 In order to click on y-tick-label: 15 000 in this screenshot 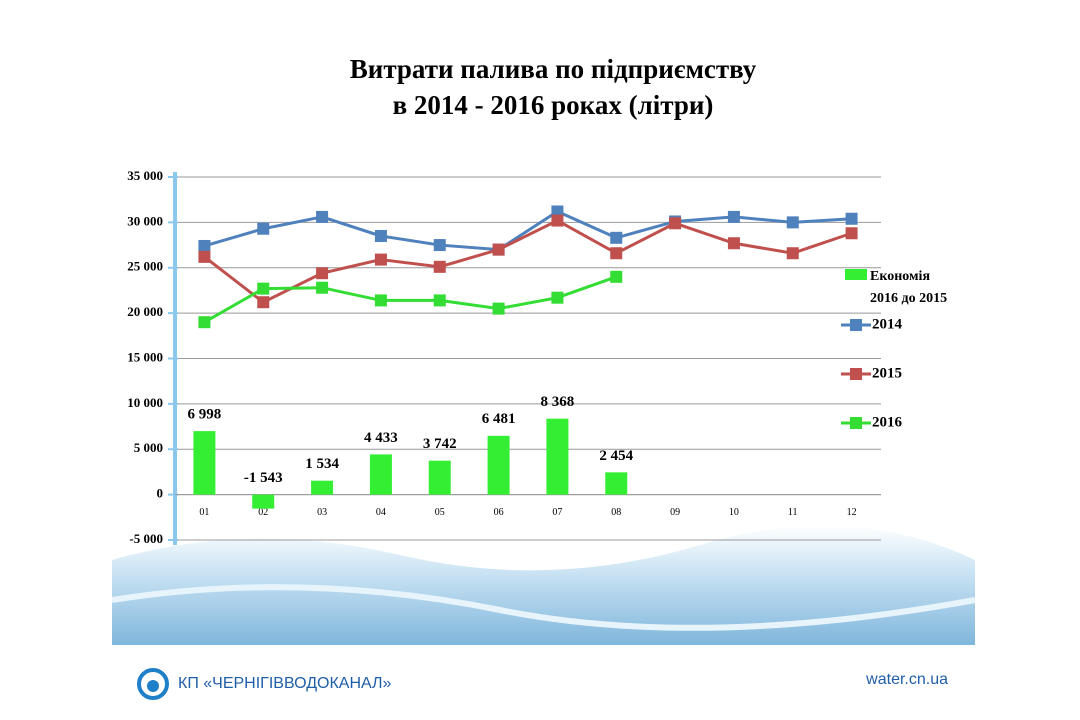, I will do `click(145, 356)`.